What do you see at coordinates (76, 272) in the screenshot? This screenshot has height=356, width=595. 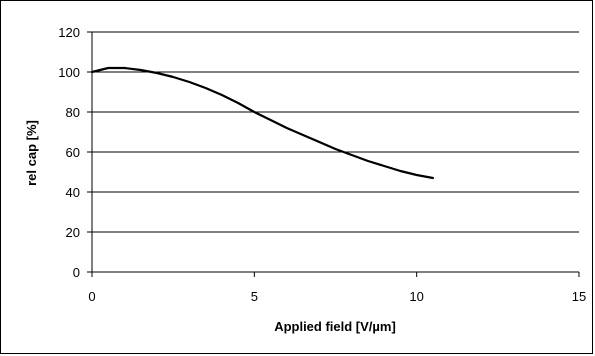 I see `y-tick-label: 0` at bounding box center [76, 272].